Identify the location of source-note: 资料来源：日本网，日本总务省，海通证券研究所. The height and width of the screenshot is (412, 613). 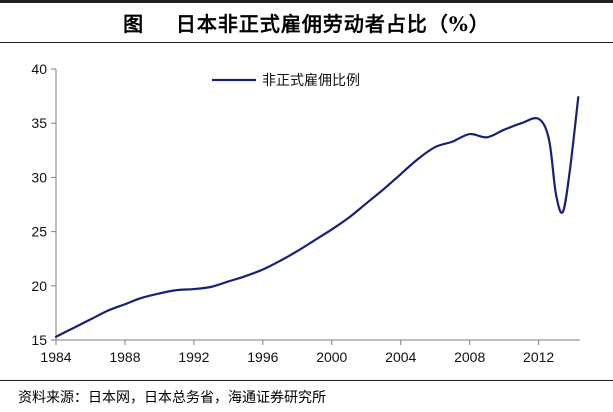
(172, 398).